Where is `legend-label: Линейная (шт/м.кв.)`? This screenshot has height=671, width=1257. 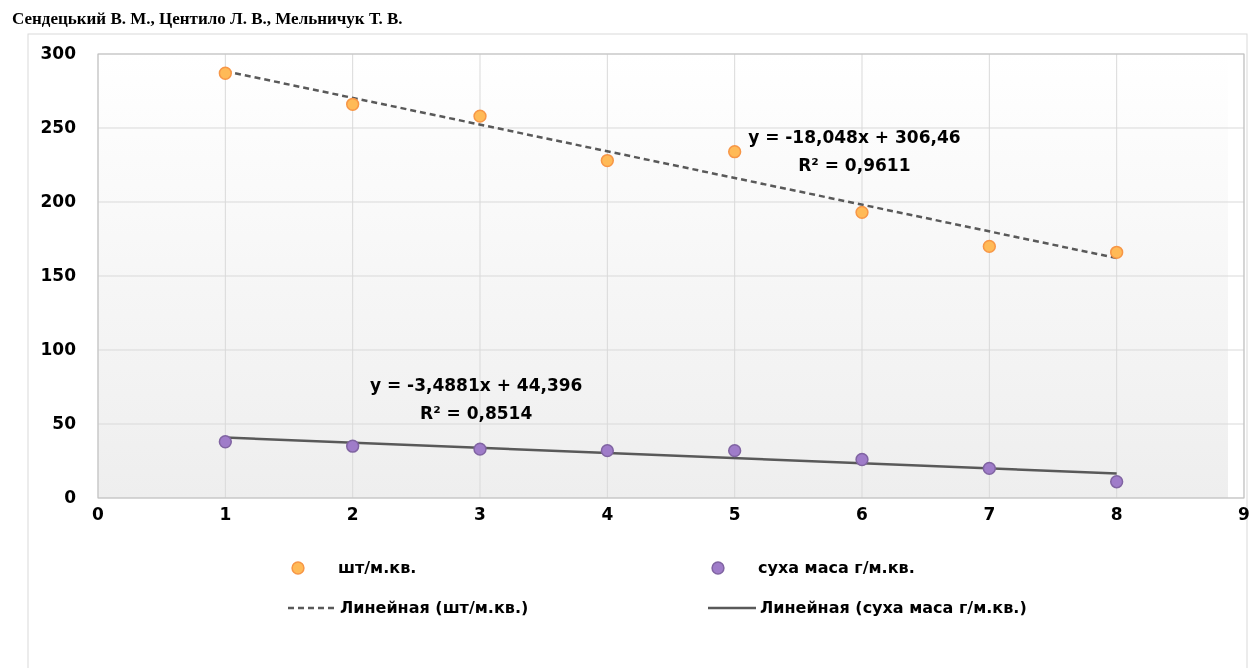
legend-label: Линейная (шт/м.кв.) is located at coordinates (434, 607).